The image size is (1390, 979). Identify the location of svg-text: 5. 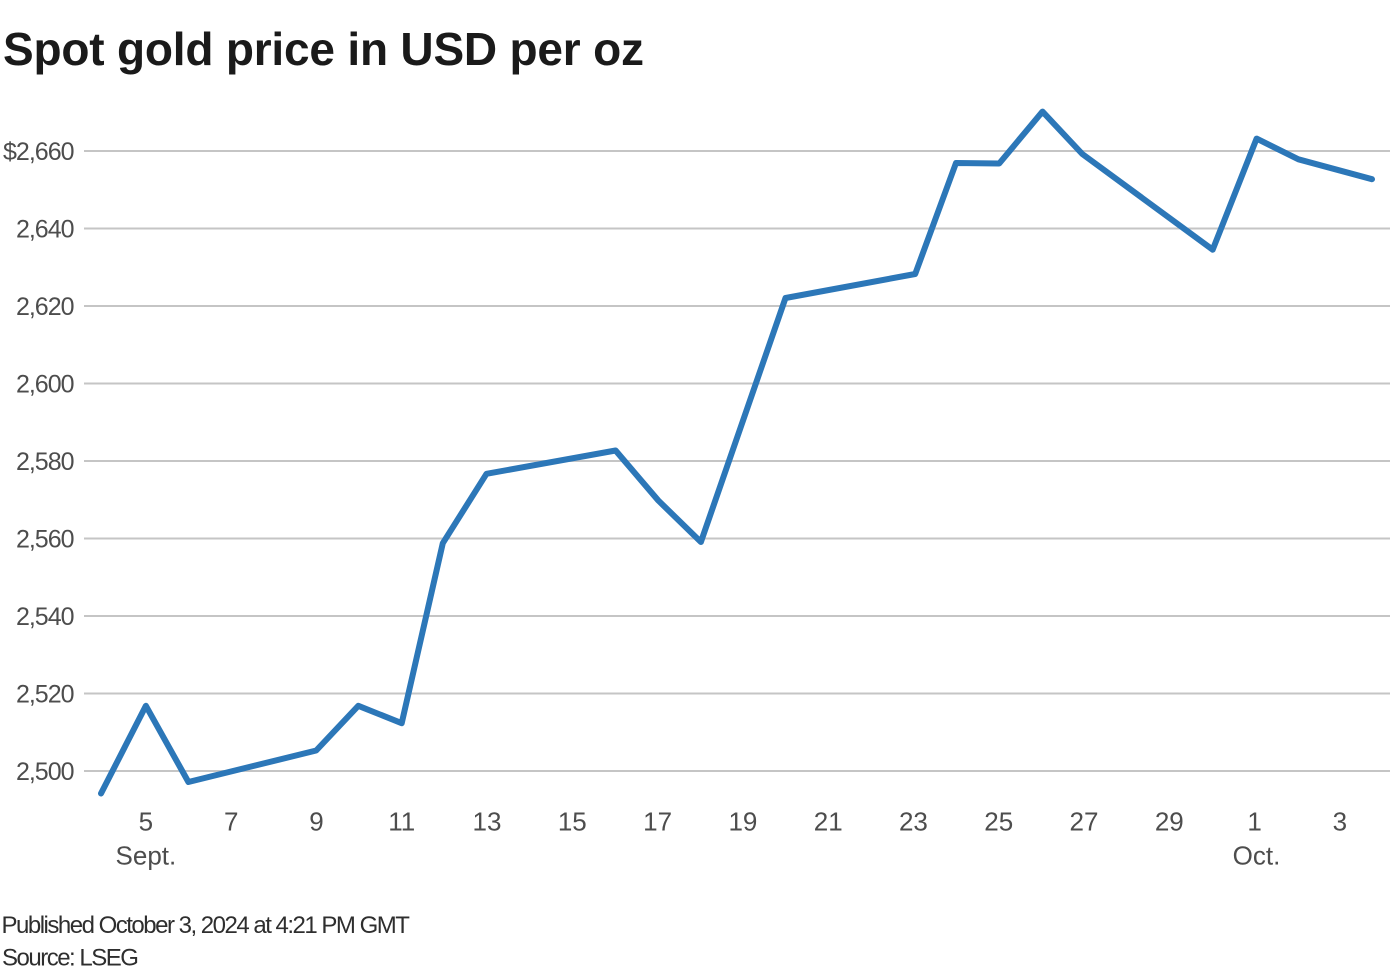
(146, 822).